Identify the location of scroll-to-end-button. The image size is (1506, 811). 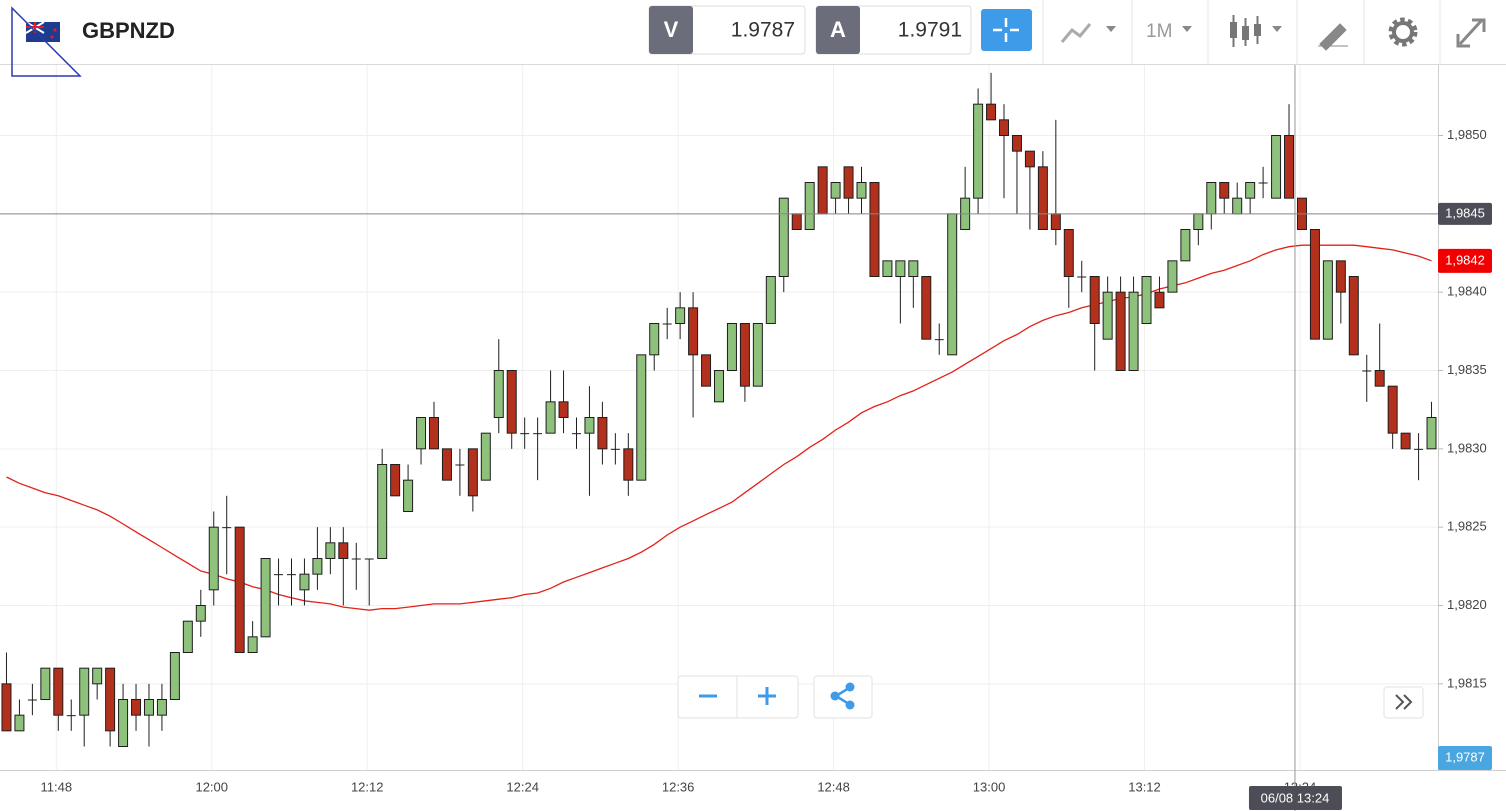
(1403, 702).